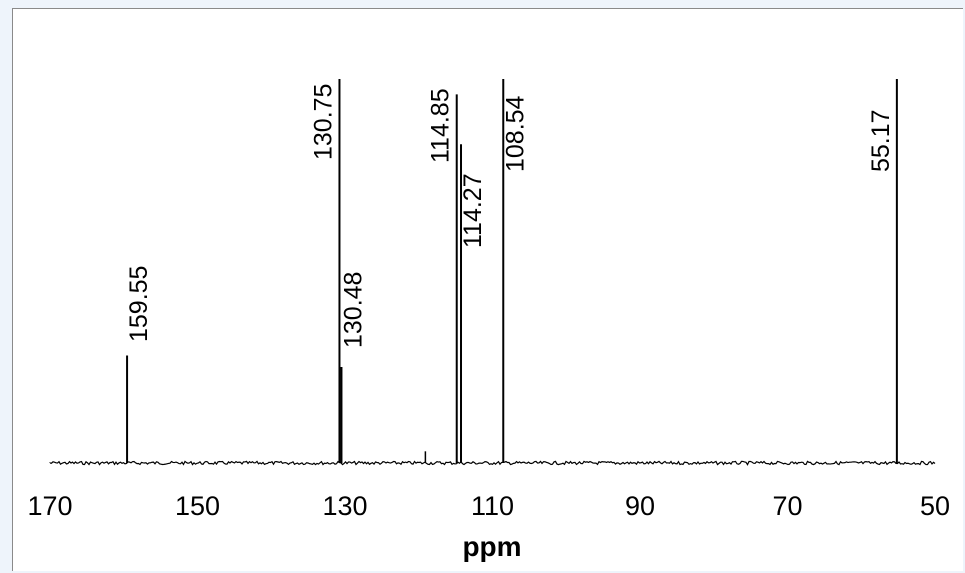 Image resolution: width=965 pixels, height=573 pixels. I want to click on x-tick-label-0: 170, so click(49, 506).